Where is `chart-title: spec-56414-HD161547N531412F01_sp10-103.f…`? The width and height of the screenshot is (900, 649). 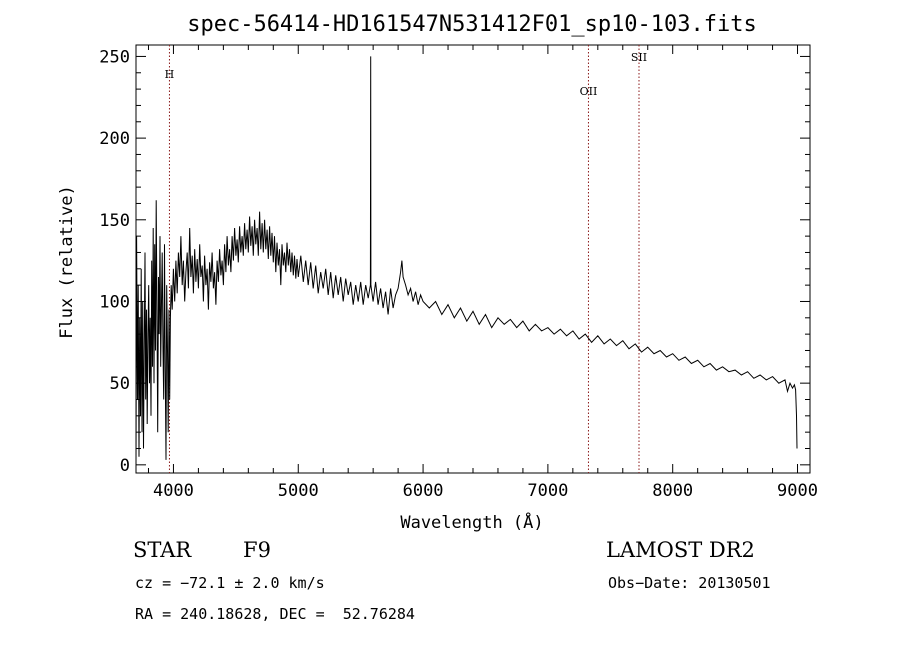 chart-title: spec-56414-HD161547N531412F01_sp10-103.f… is located at coordinates (472, 24).